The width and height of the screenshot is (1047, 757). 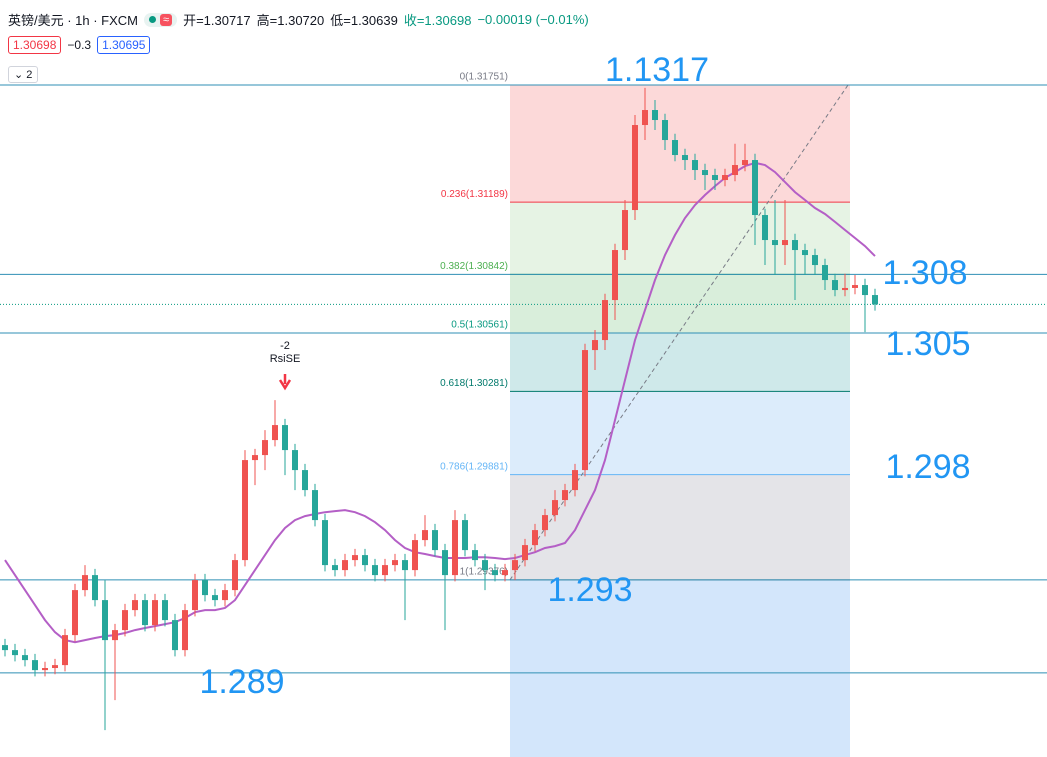 What do you see at coordinates (79, 45) in the screenshot?
I see `spread: −0.3` at bounding box center [79, 45].